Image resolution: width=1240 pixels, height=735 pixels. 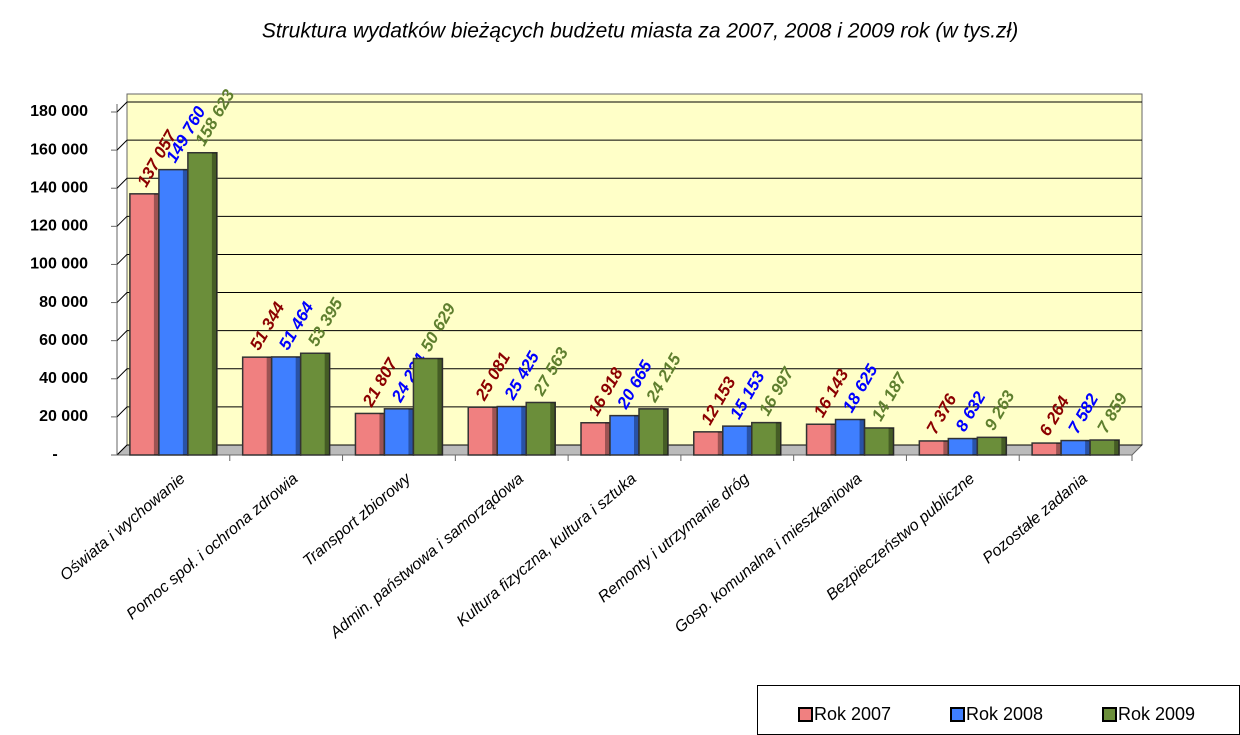 What do you see at coordinates (427, 556) in the screenshot?
I see `x-tick-label: Admin. państwowa i samorządowa` at bounding box center [427, 556].